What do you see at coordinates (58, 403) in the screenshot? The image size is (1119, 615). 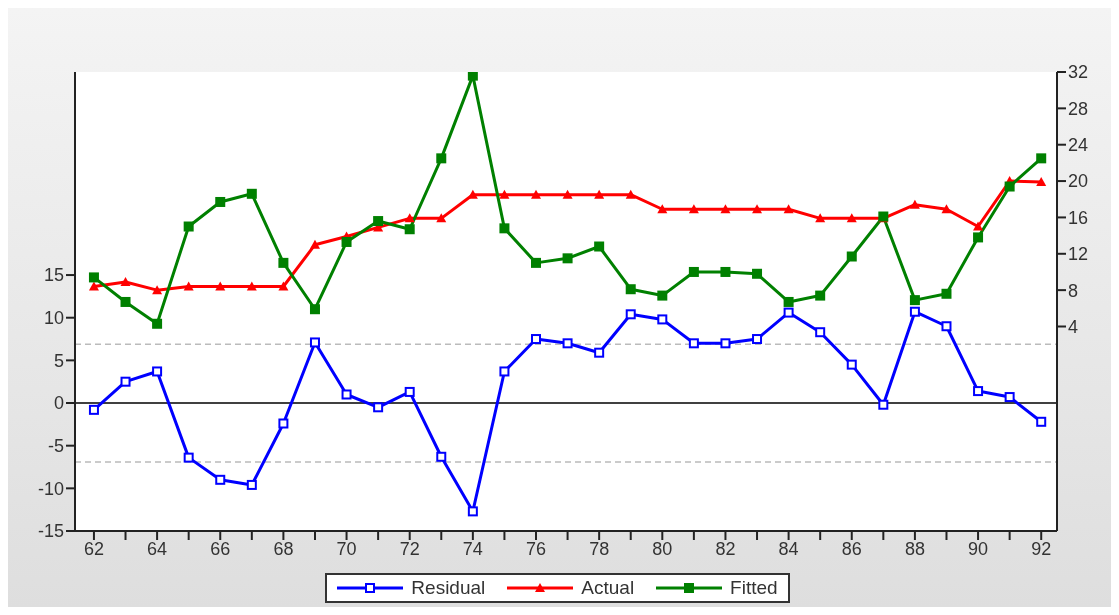 I see `y-tick-label: 0` at bounding box center [58, 403].